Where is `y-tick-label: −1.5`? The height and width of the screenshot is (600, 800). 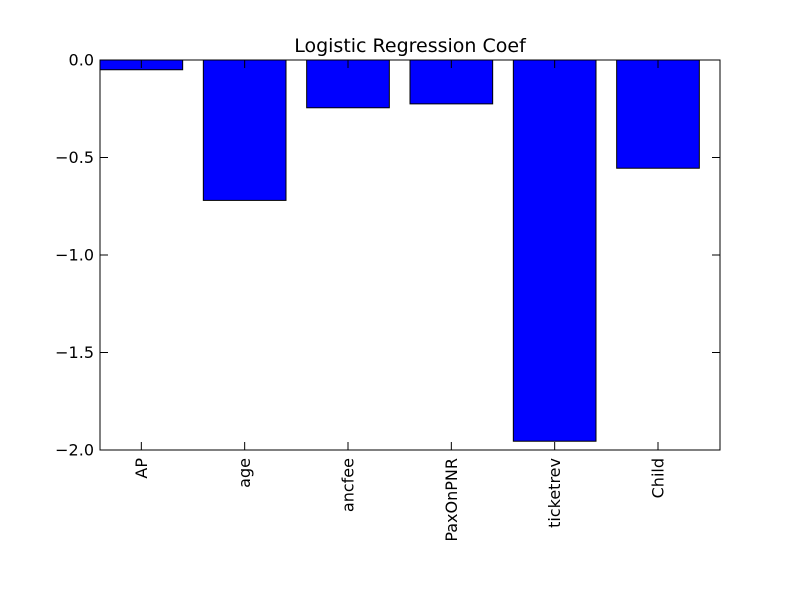 y-tick-label: −1.5 is located at coordinates (74, 352).